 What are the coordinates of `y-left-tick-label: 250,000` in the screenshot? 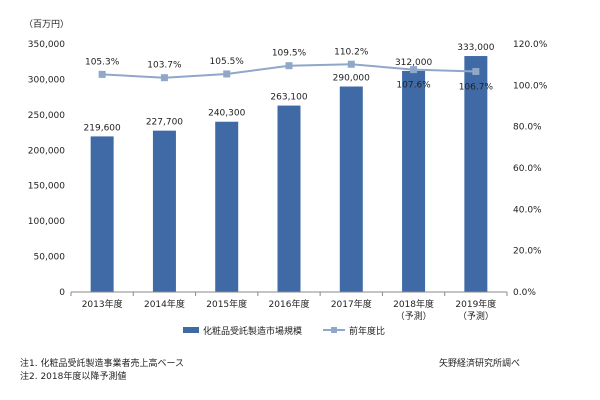 It's located at (46, 116).